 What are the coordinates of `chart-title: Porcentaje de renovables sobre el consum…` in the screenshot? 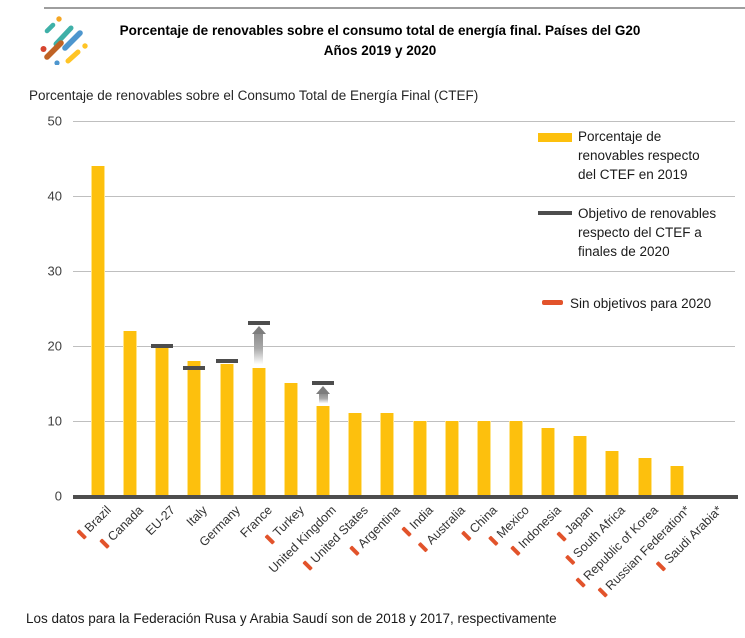 It's located at (380, 41).